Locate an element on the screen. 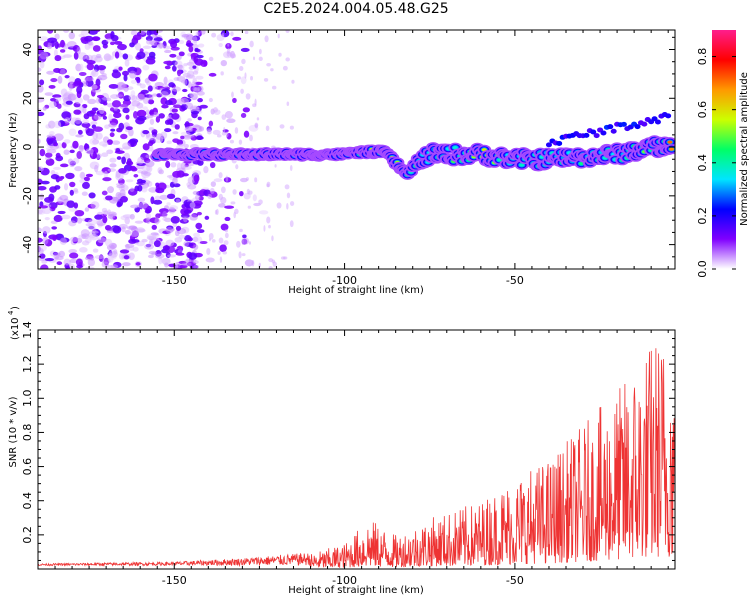 The width and height of the screenshot is (750, 600). spectrogram-y-label: Frequency (Hz) is located at coordinates (13, 150).